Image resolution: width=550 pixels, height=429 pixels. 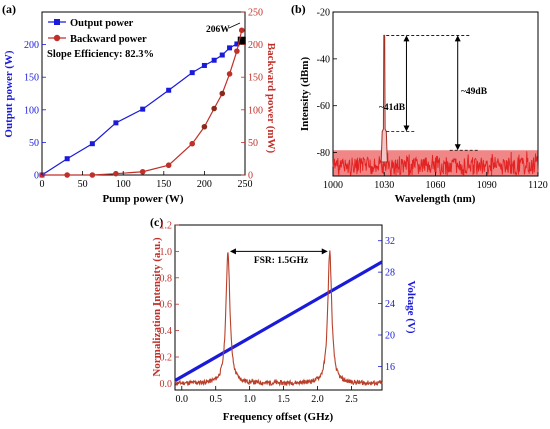 I want to click on a-xtick-label-1: 50, so click(x=83, y=184).